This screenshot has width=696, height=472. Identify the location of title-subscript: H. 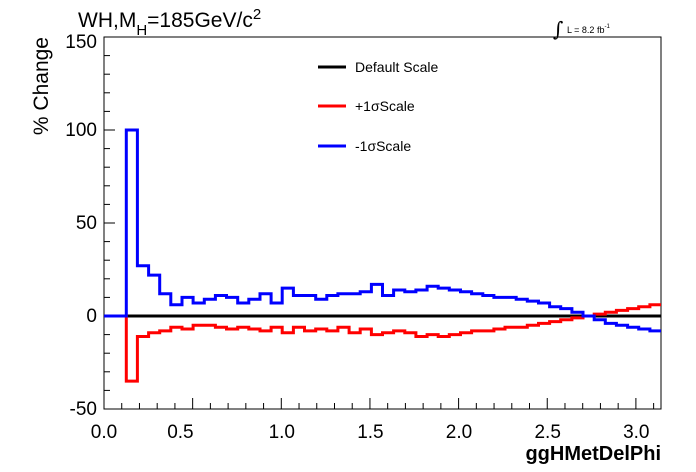
(141, 30).